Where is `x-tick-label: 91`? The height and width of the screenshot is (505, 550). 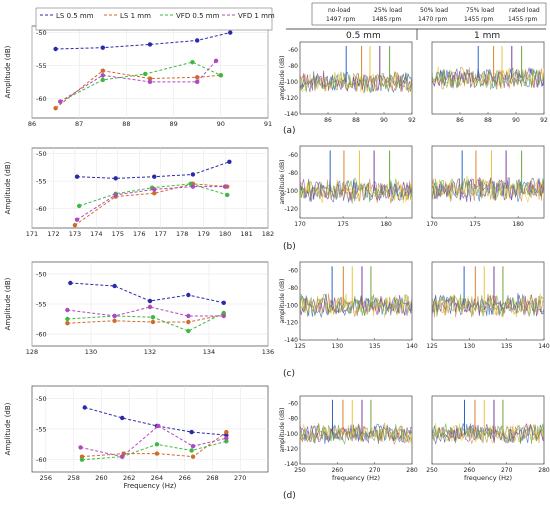
x-tick-label: 91 is located at coordinates (268, 124).